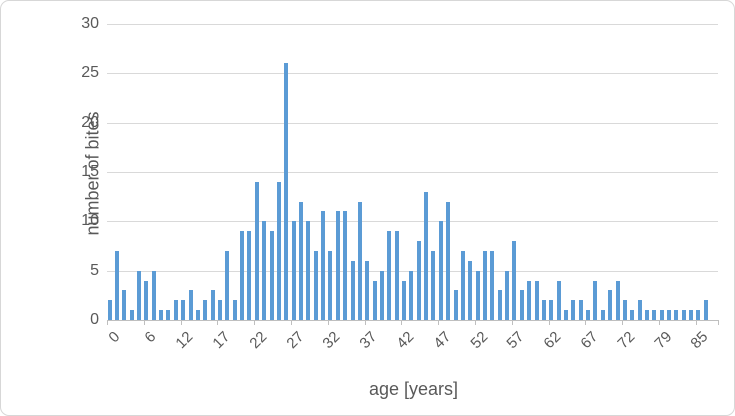 The width and height of the screenshot is (735, 416). Describe the element at coordinates (94, 319) in the screenshot. I see `y-tick-label: 0` at that location.